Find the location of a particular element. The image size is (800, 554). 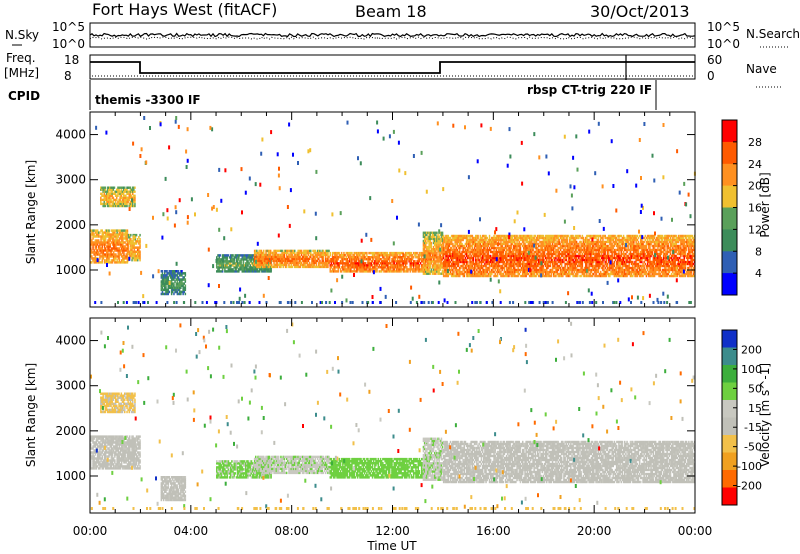

nsky-panel: N.Sky 10^5 10^0 10^5 10^0 N.Search is located at coordinates (402, 35).